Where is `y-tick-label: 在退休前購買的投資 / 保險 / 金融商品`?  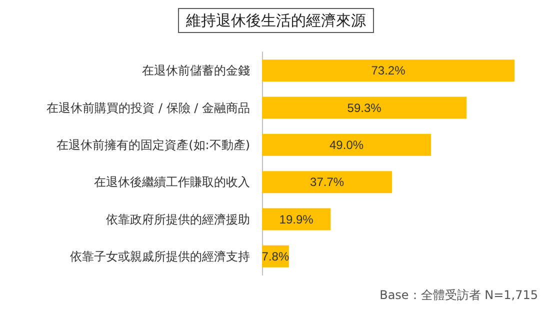
y-tick-label: 在退休前購買的投資 / 保險 / 金融商品 is located at coordinates (148, 107).